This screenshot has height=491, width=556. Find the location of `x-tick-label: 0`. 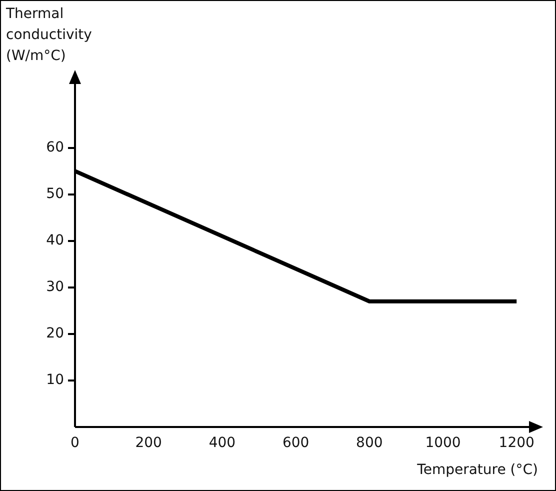

x-tick-label: 0 is located at coordinates (75, 443).